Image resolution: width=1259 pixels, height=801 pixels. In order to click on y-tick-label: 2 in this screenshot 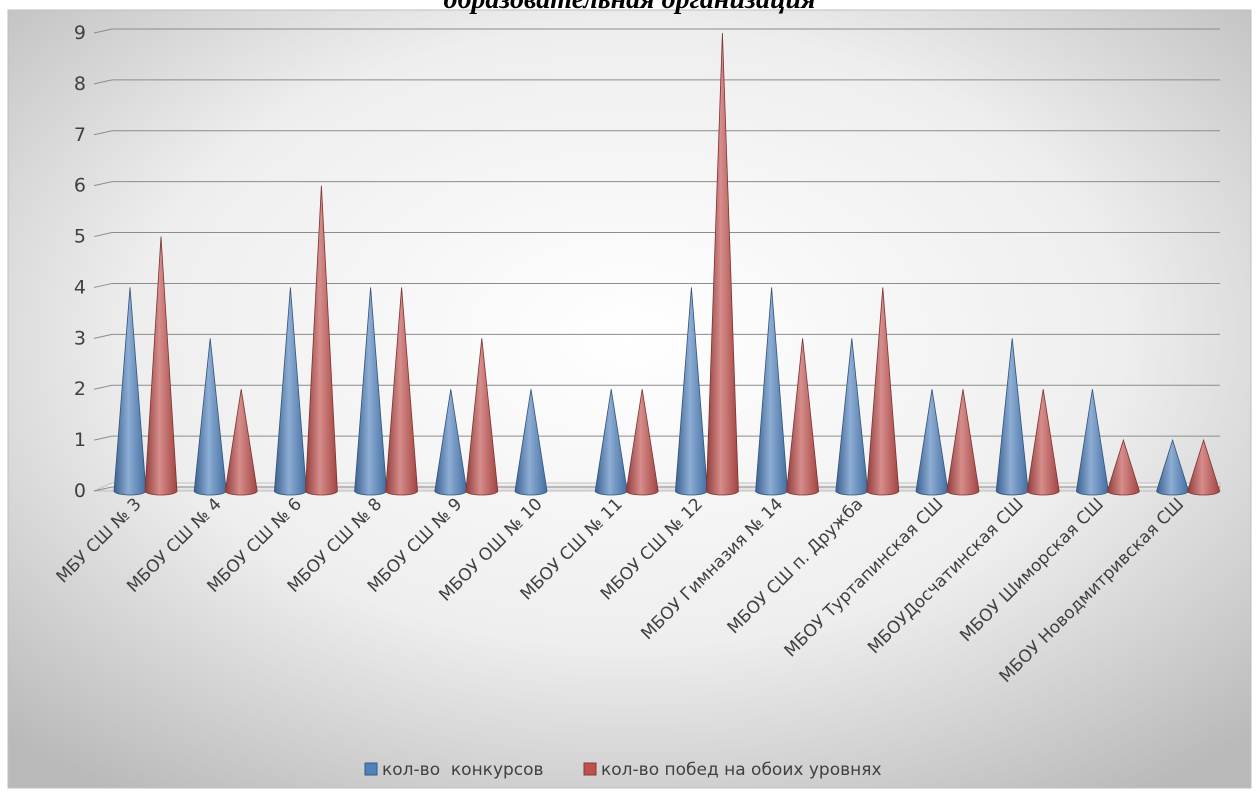, I will do `click(80, 389)`.